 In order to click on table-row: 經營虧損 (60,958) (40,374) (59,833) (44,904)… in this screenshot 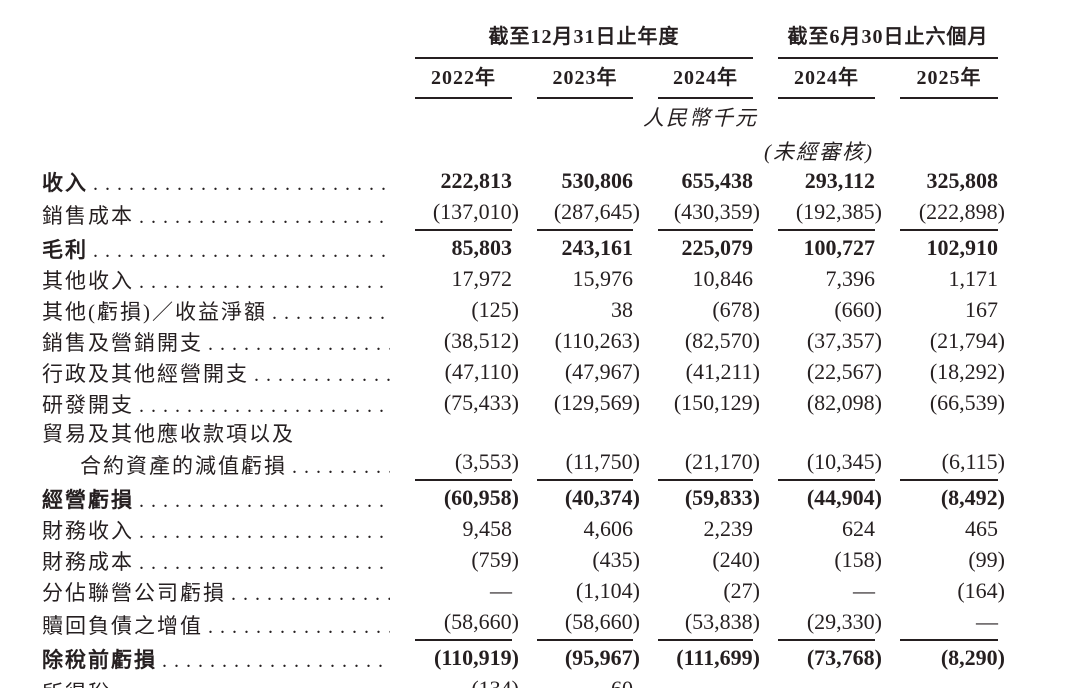, I will do `click(523, 499)`.